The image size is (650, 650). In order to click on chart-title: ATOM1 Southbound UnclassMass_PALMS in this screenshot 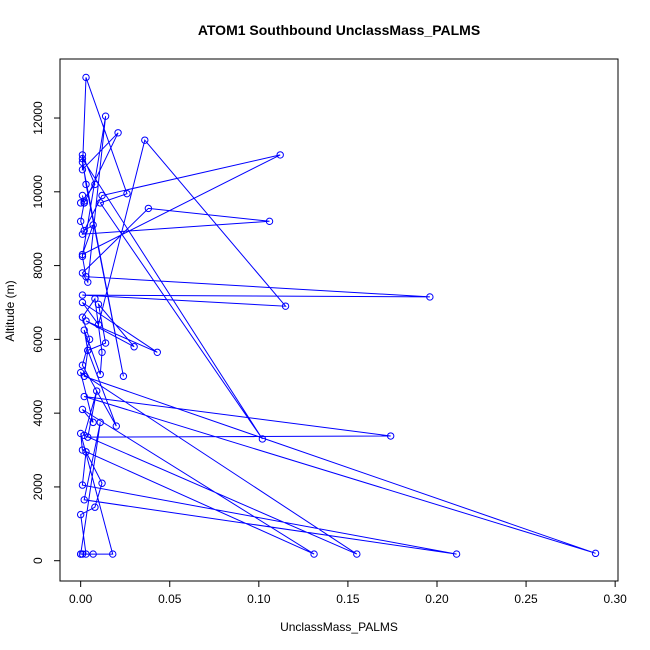, I will do `click(339, 30)`.